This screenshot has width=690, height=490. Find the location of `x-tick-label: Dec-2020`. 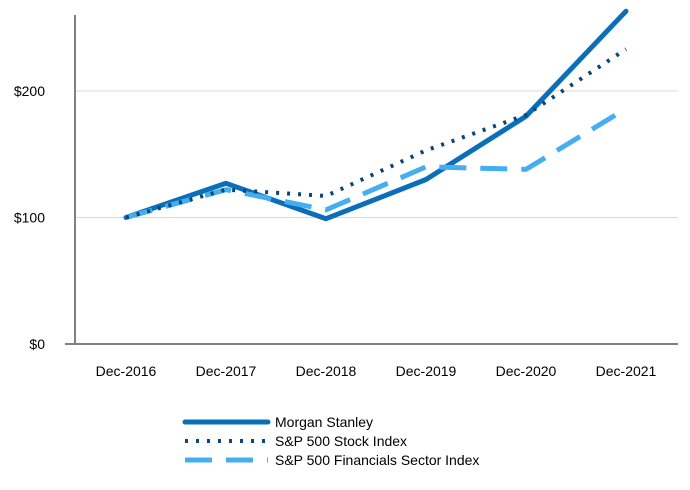

x-tick-label: Dec-2020 is located at coordinates (526, 371).